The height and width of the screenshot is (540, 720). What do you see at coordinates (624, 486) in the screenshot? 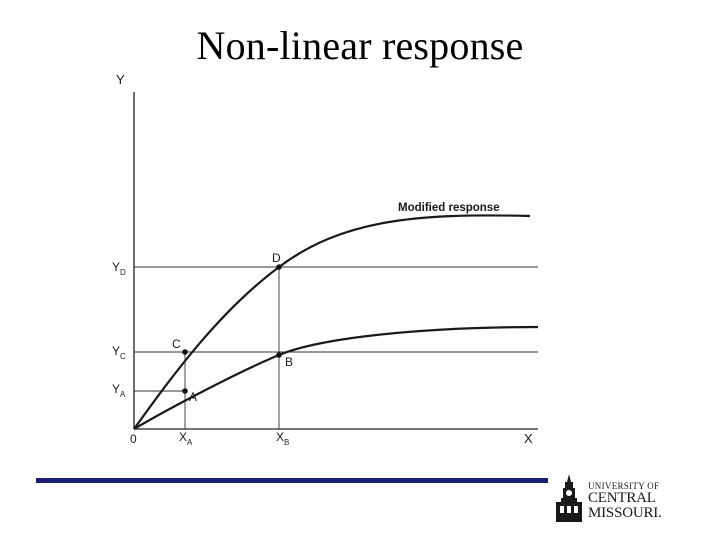
I see `logo-line-university-of: UNIVERSITY OF` at bounding box center [624, 486].